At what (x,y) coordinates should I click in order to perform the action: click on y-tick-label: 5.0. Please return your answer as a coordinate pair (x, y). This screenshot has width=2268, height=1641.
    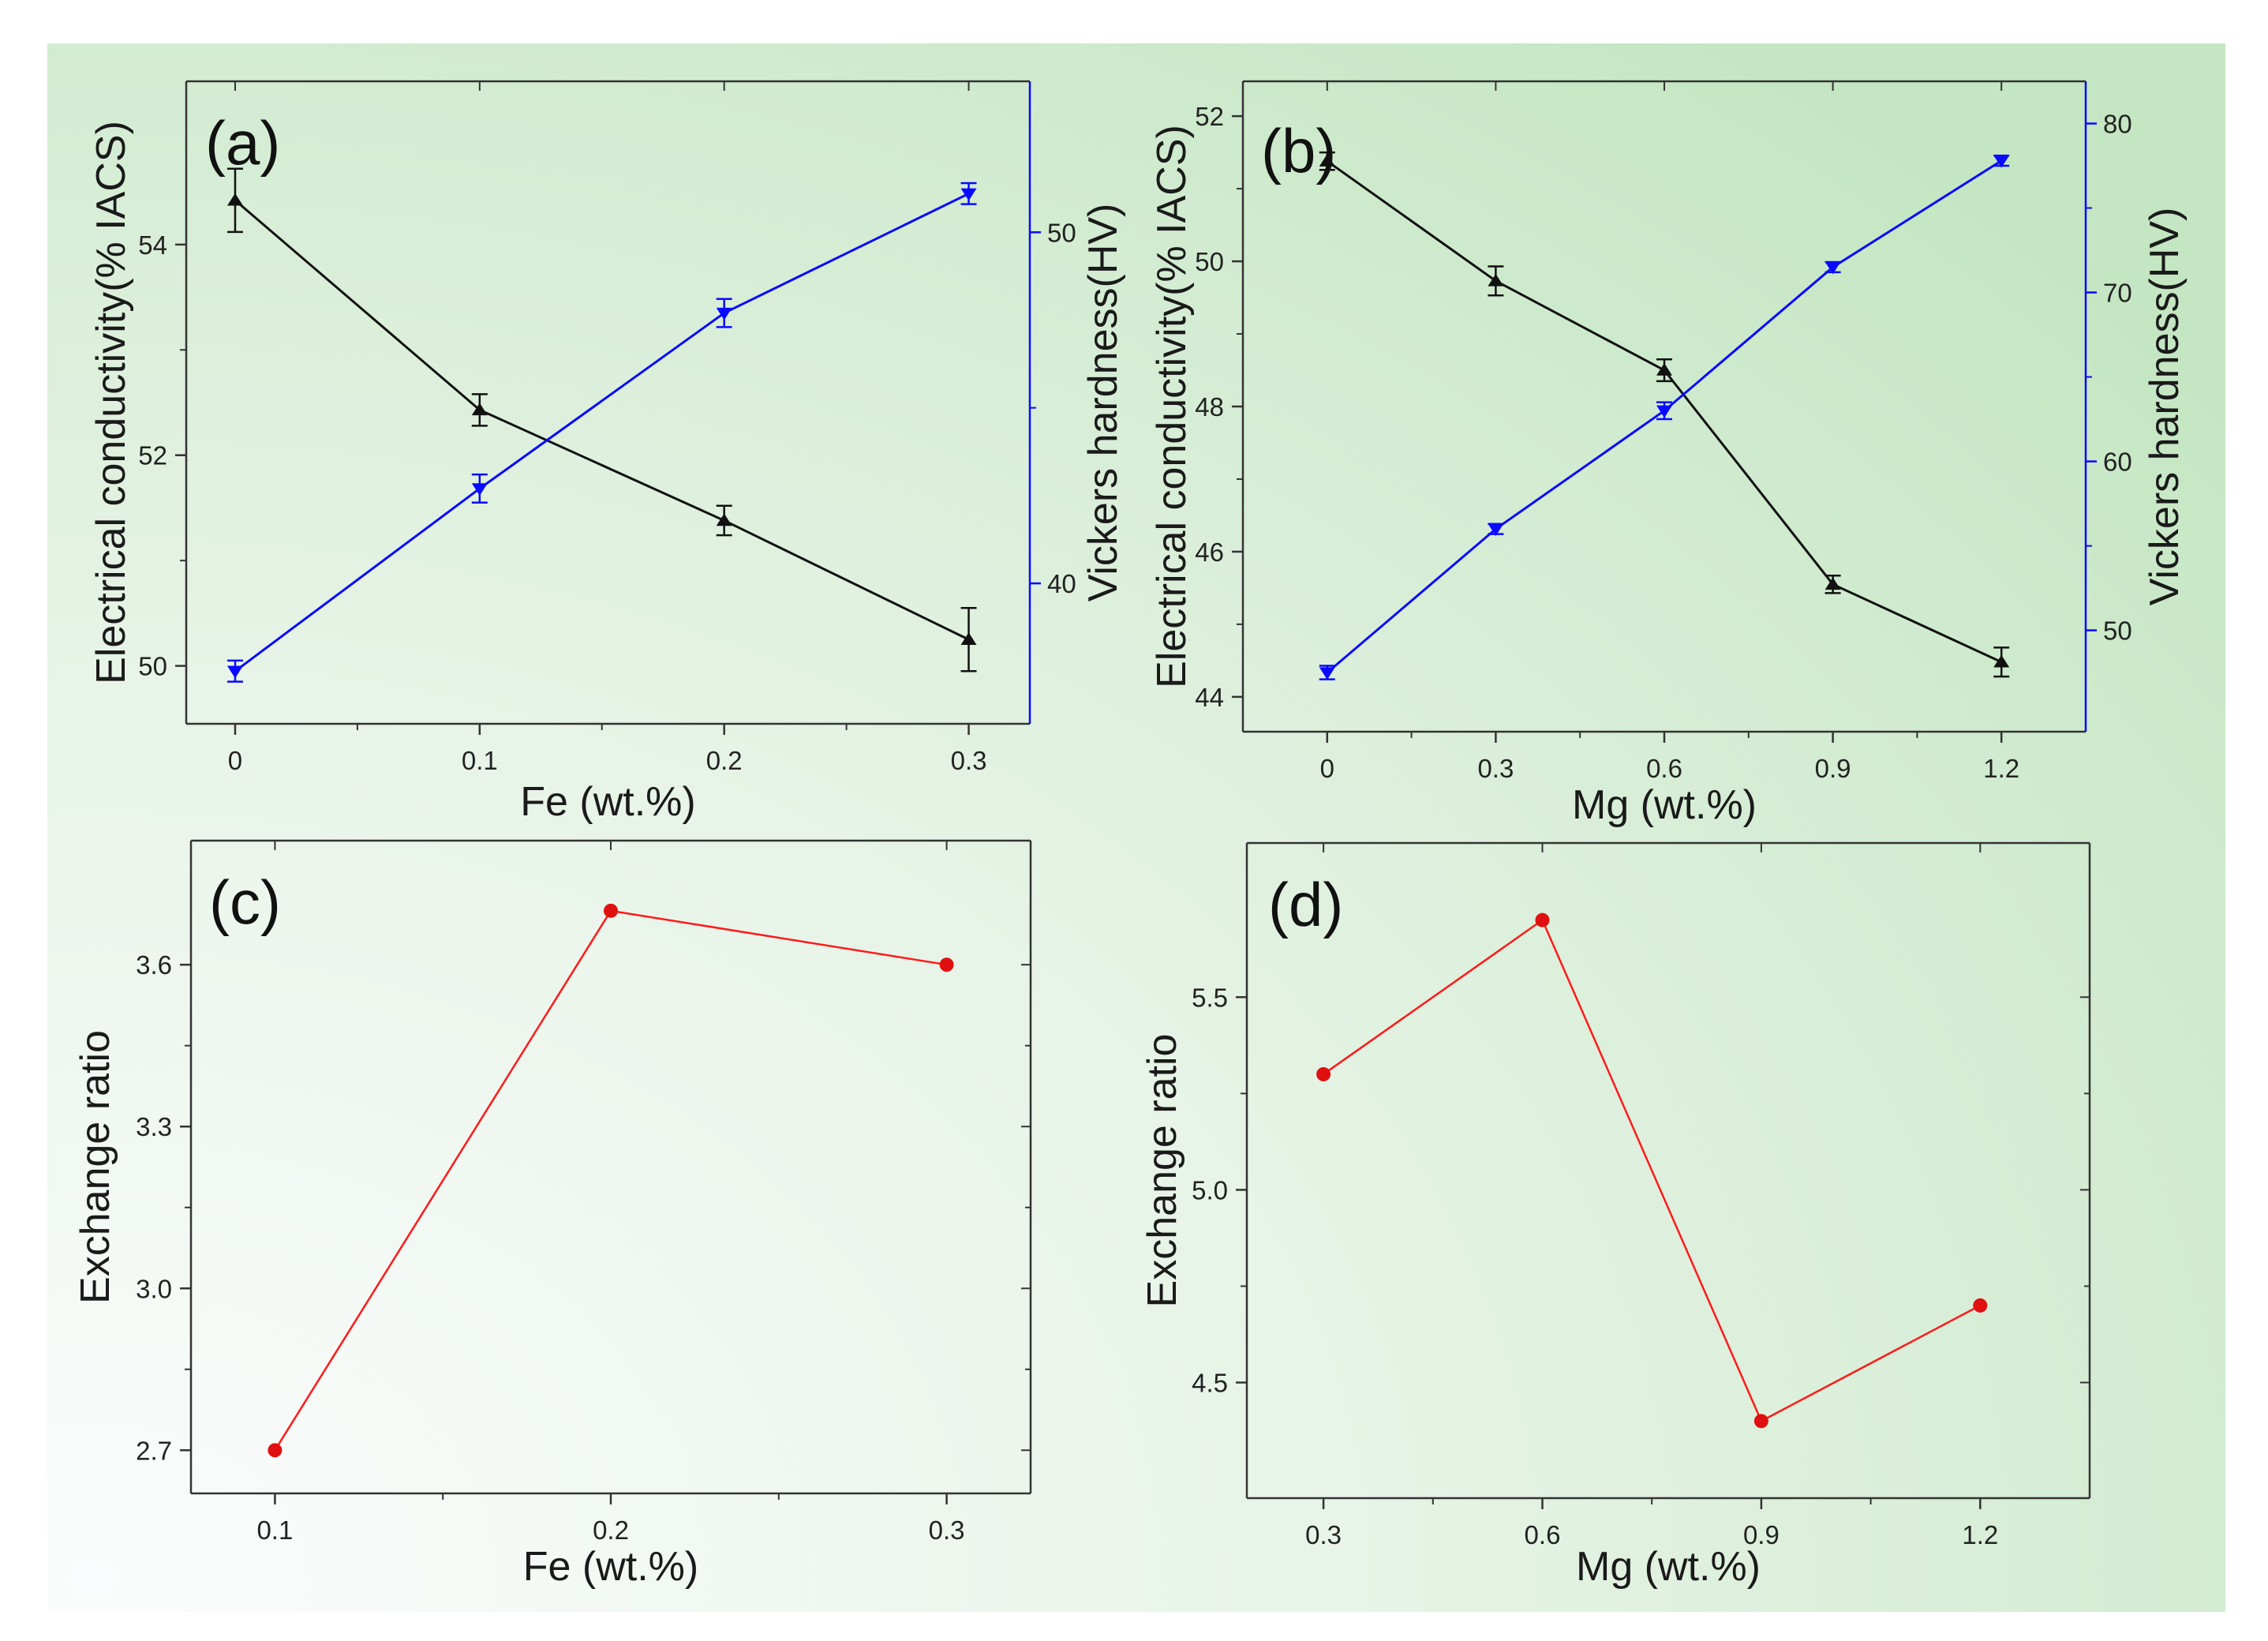
    Looking at the image, I should click on (1210, 1190).